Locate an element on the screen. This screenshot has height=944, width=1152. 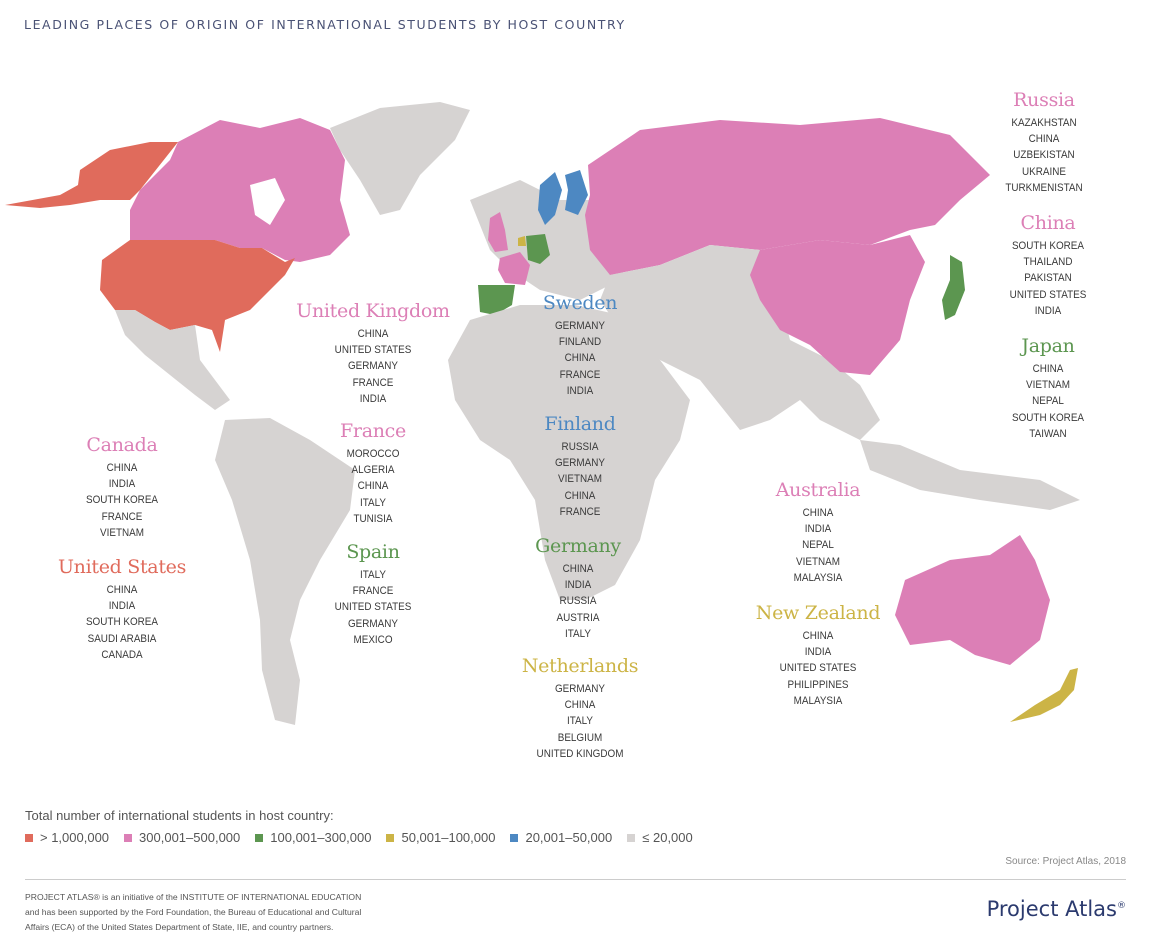
legend-label: 100,001–300,000 is located at coordinates (321, 837).